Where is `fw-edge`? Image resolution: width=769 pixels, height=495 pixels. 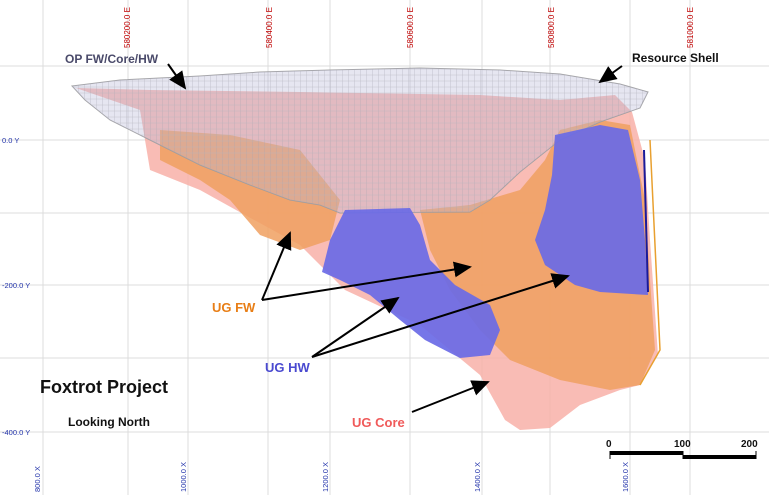 fw-edge is located at coordinates (650, 262).